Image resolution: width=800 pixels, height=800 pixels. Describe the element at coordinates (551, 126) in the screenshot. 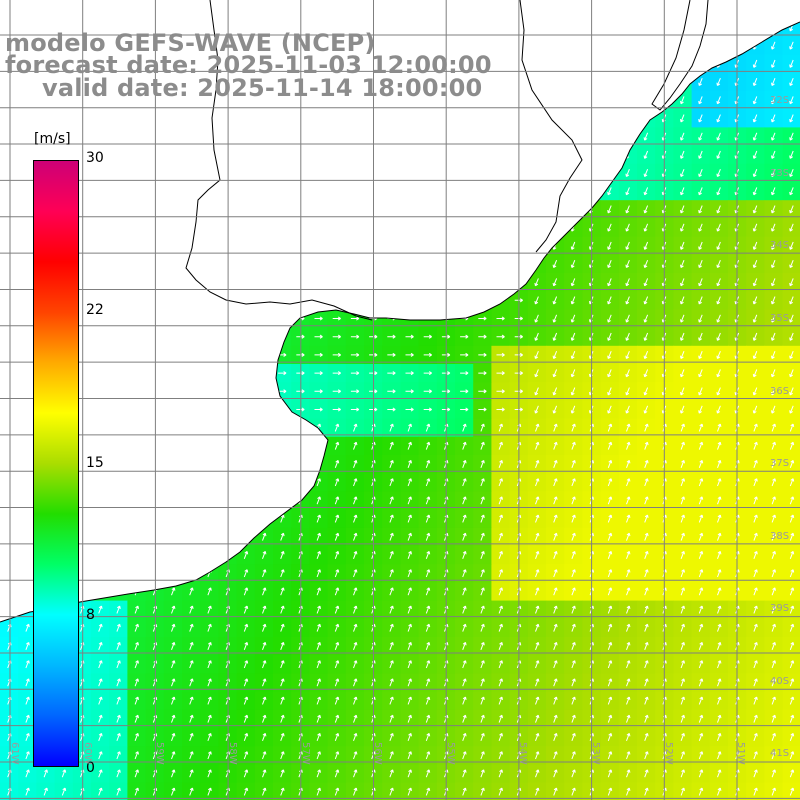

I see `border-line` at that location.